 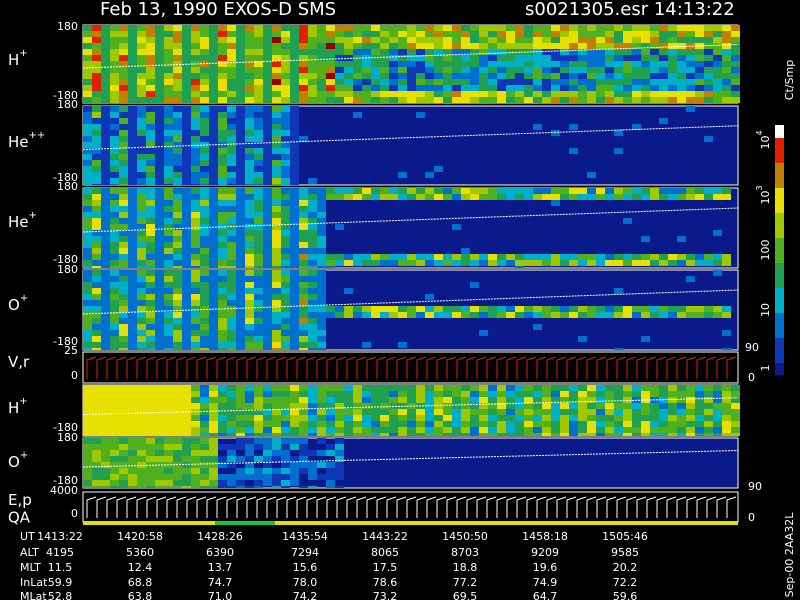 I want to click on cell: 9585, so click(x=625, y=552).